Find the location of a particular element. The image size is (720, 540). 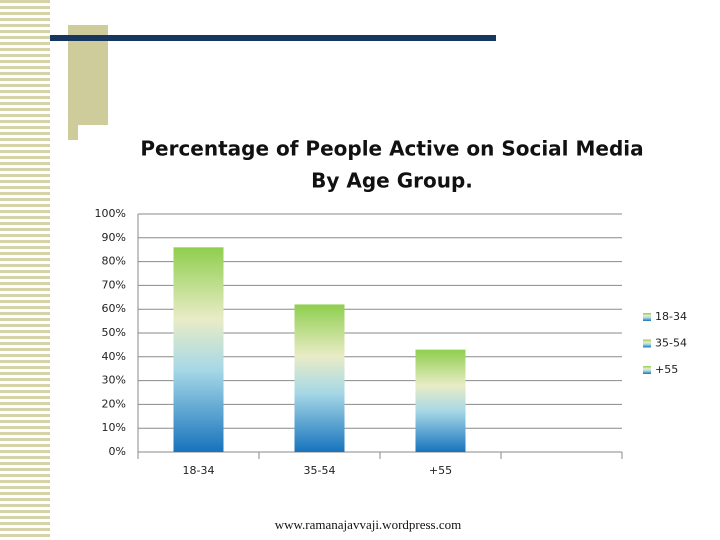

legend-label: +55 is located at coordinates (666, 369).